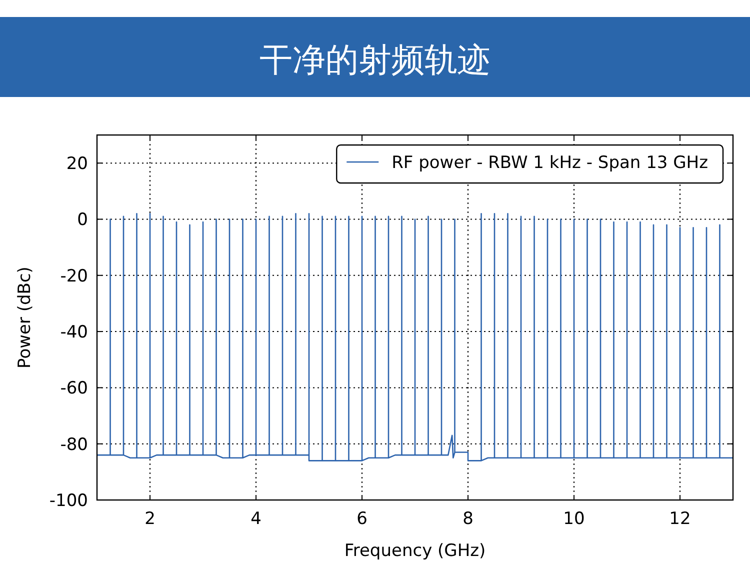  Describe the element at coordinates (74, 388) in the screenshot. I see `y-tick-label: -60` at that location.